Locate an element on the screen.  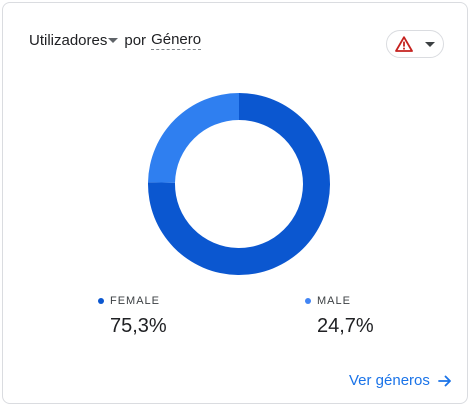
legend-female: FEMALE 75,3% is located at coordinates (132, 316).